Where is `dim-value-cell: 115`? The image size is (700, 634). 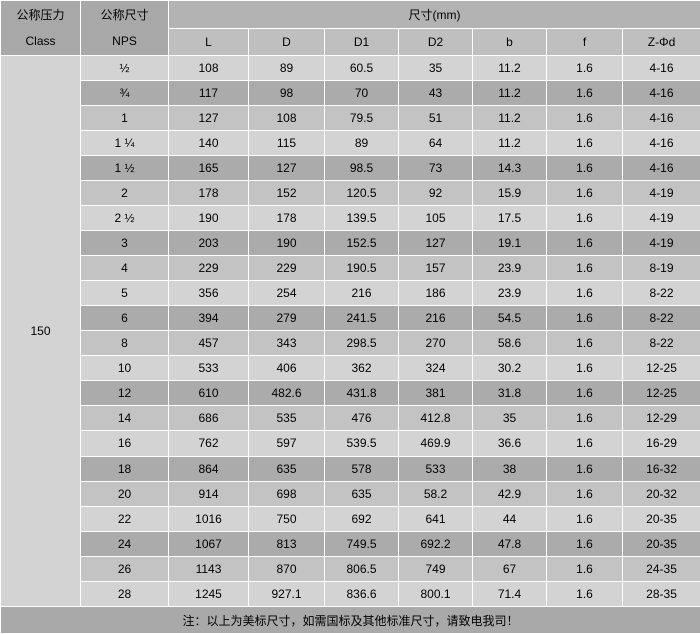
dim-value-cell: 115 is located at coordinates (286, 143).